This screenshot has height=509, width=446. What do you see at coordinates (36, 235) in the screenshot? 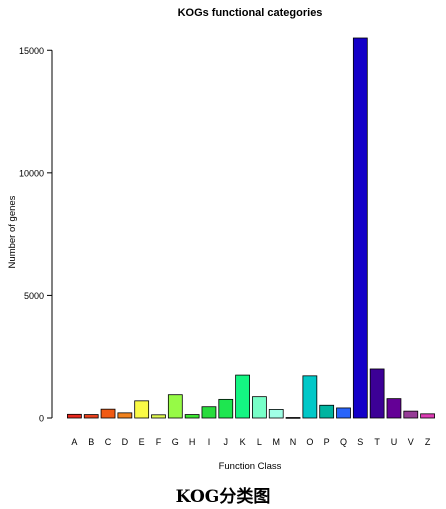
I see `y-axis: 0 5000 10000 15000` at bounding box center [36, 235].